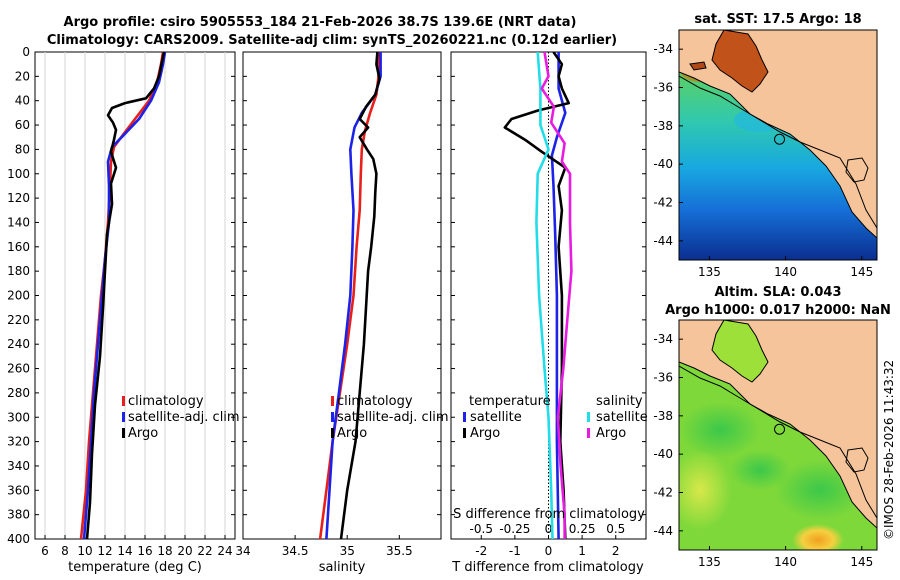 The width and height of the screenshot is (900, 580). What do you see at coordinates (663, 241) in the screenshot?
I see `map-y-tick-label: -44` at bounding box center [663, 241].